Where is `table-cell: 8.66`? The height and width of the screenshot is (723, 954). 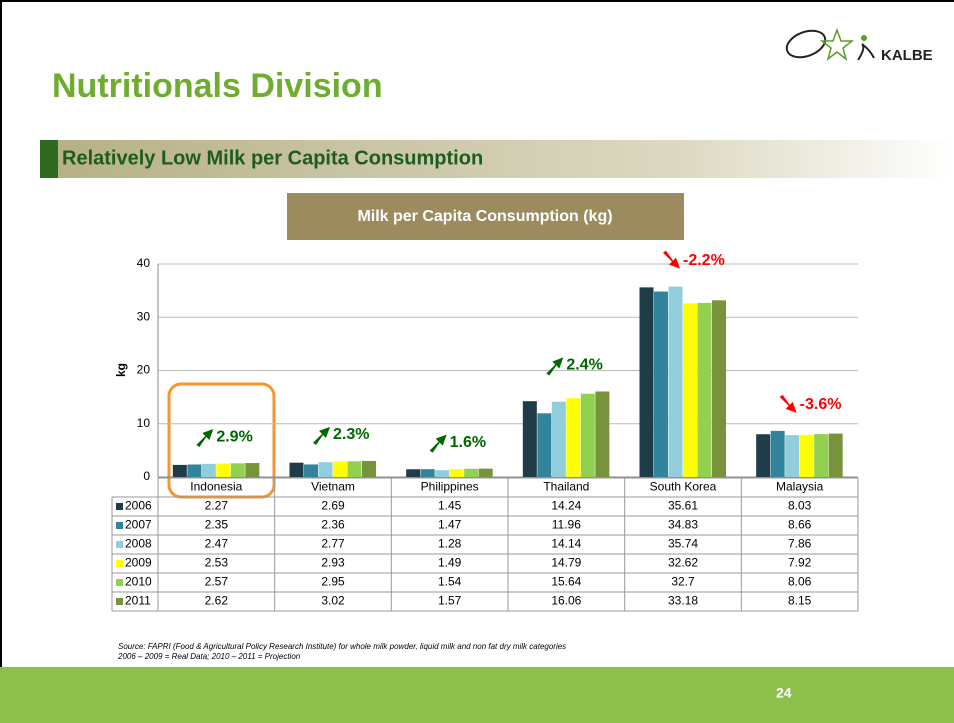 table-cell: 8.66 is located at coordinates (800, 525).